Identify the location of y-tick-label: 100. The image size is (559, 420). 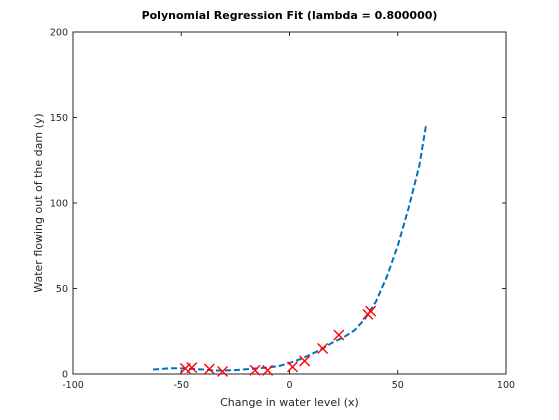
(59, 204).